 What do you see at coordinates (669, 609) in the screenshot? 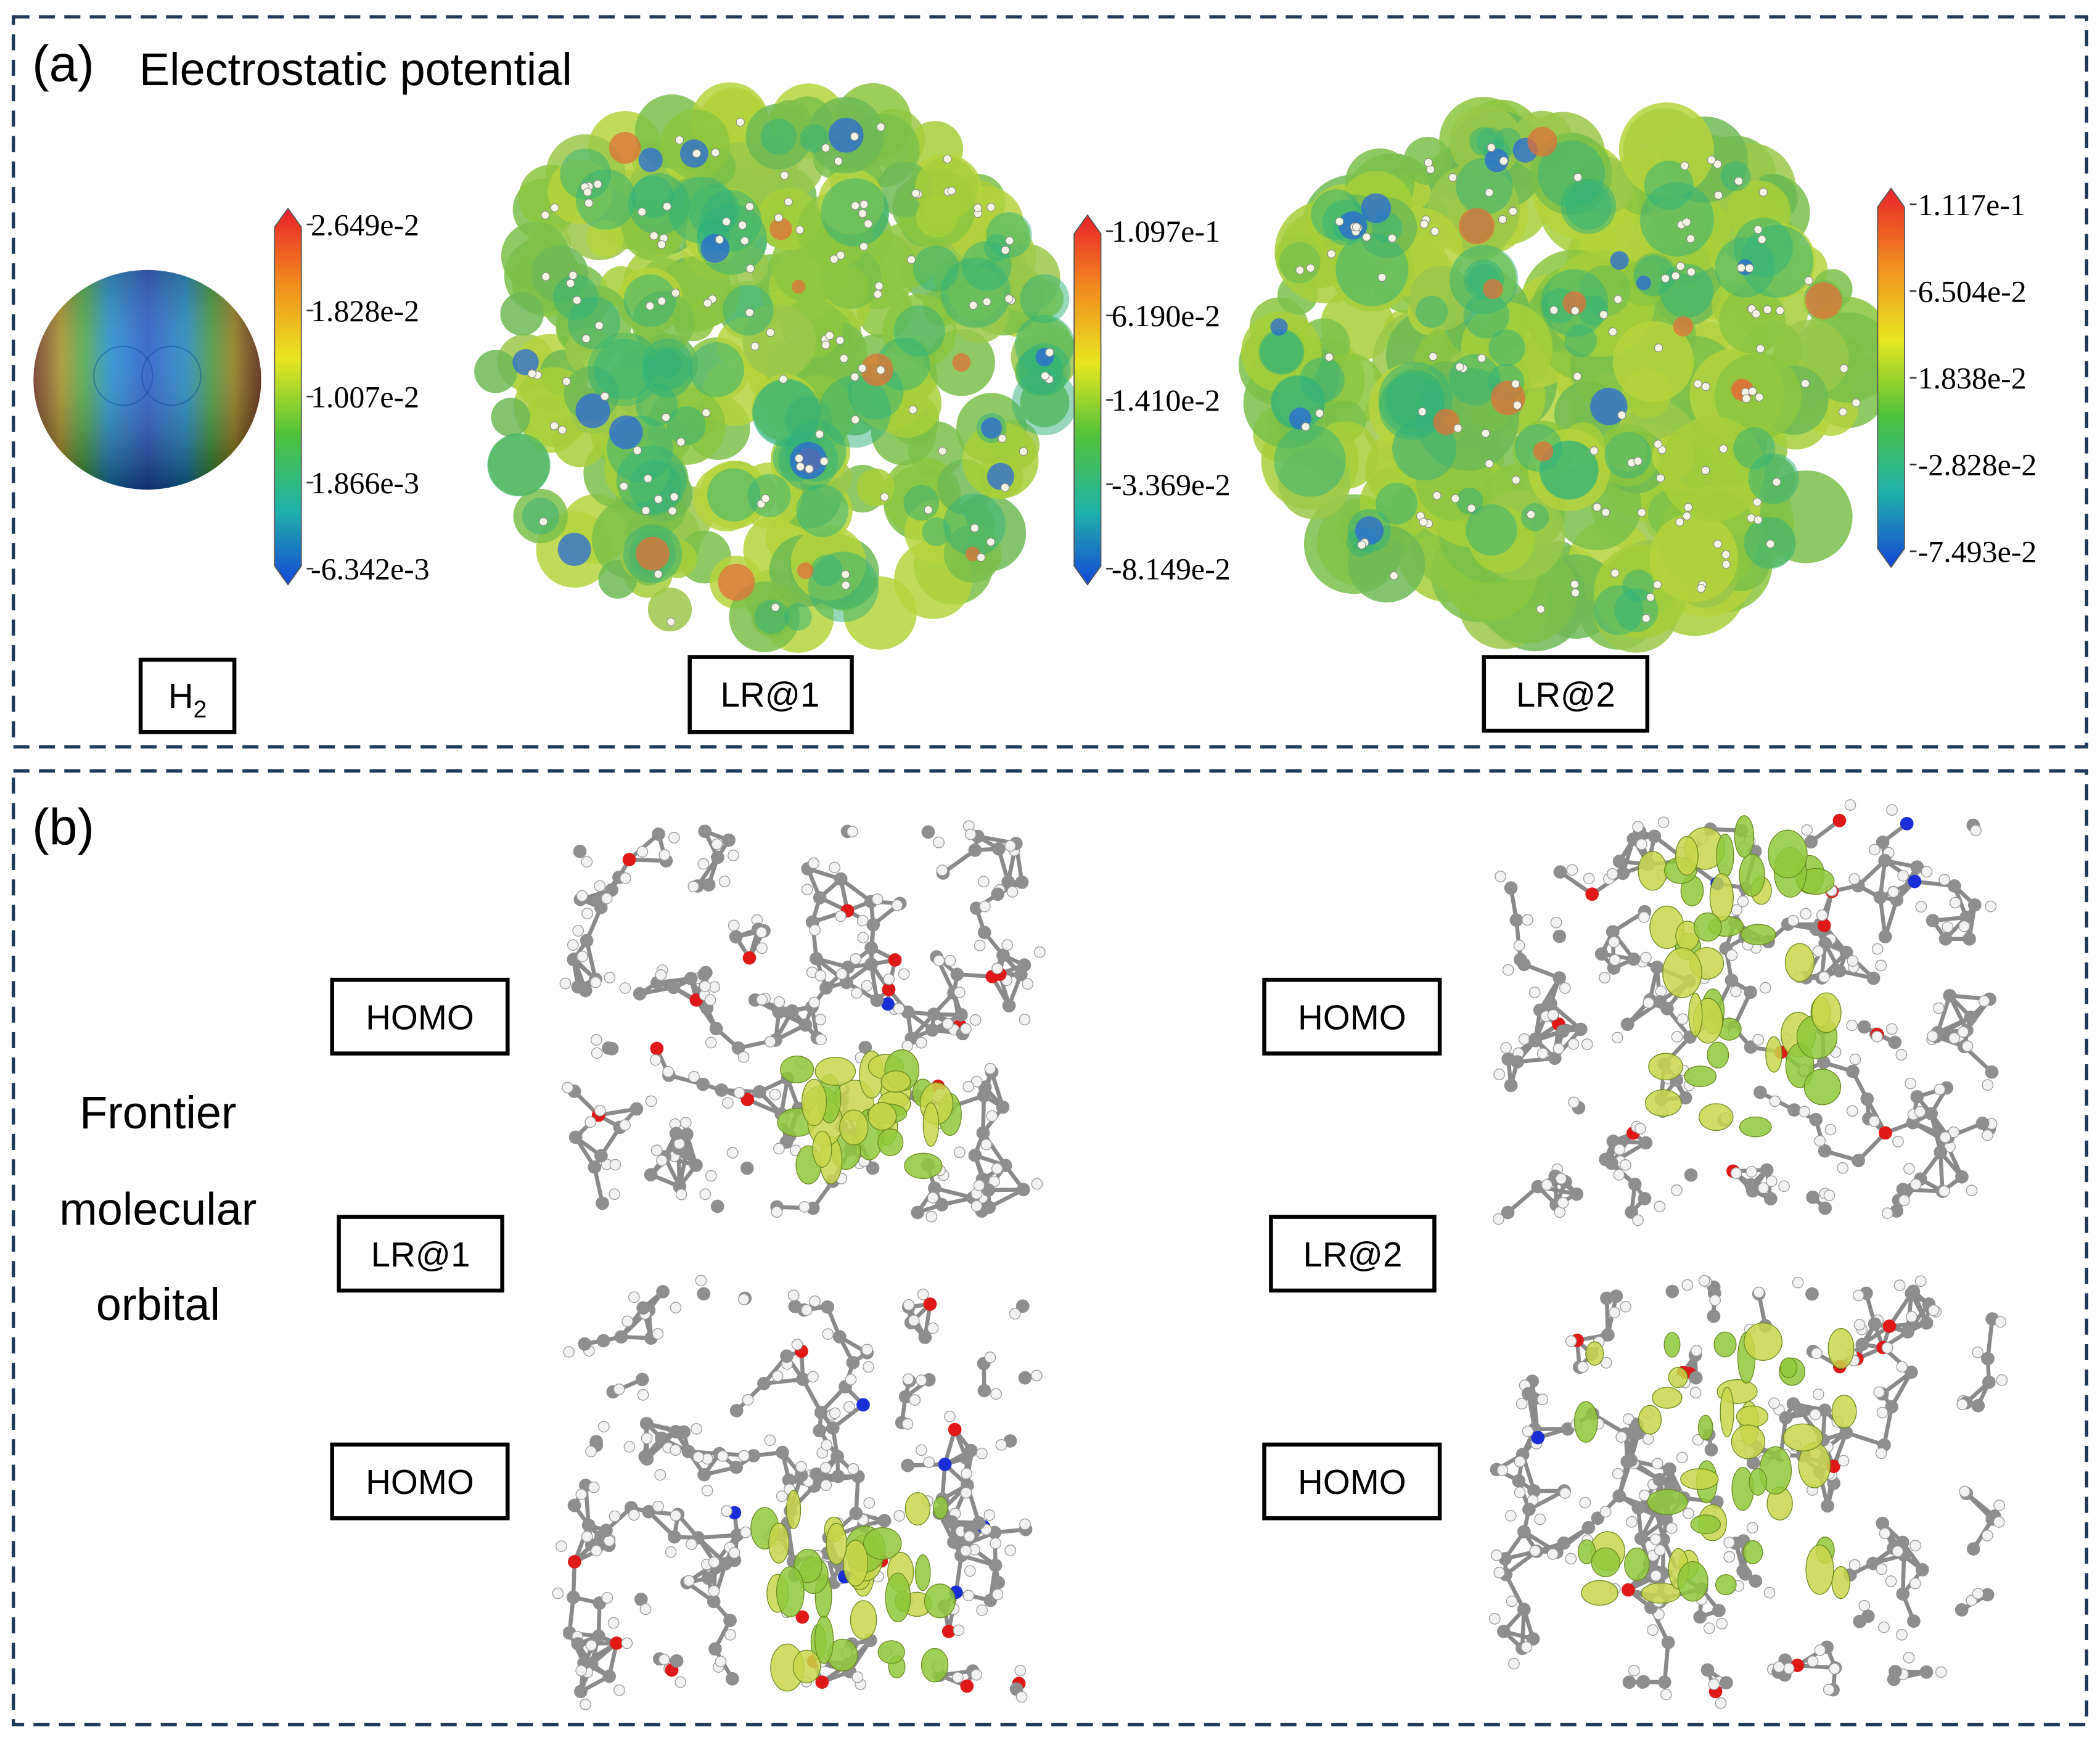
I see `surface` at bounding box center [669, 609].